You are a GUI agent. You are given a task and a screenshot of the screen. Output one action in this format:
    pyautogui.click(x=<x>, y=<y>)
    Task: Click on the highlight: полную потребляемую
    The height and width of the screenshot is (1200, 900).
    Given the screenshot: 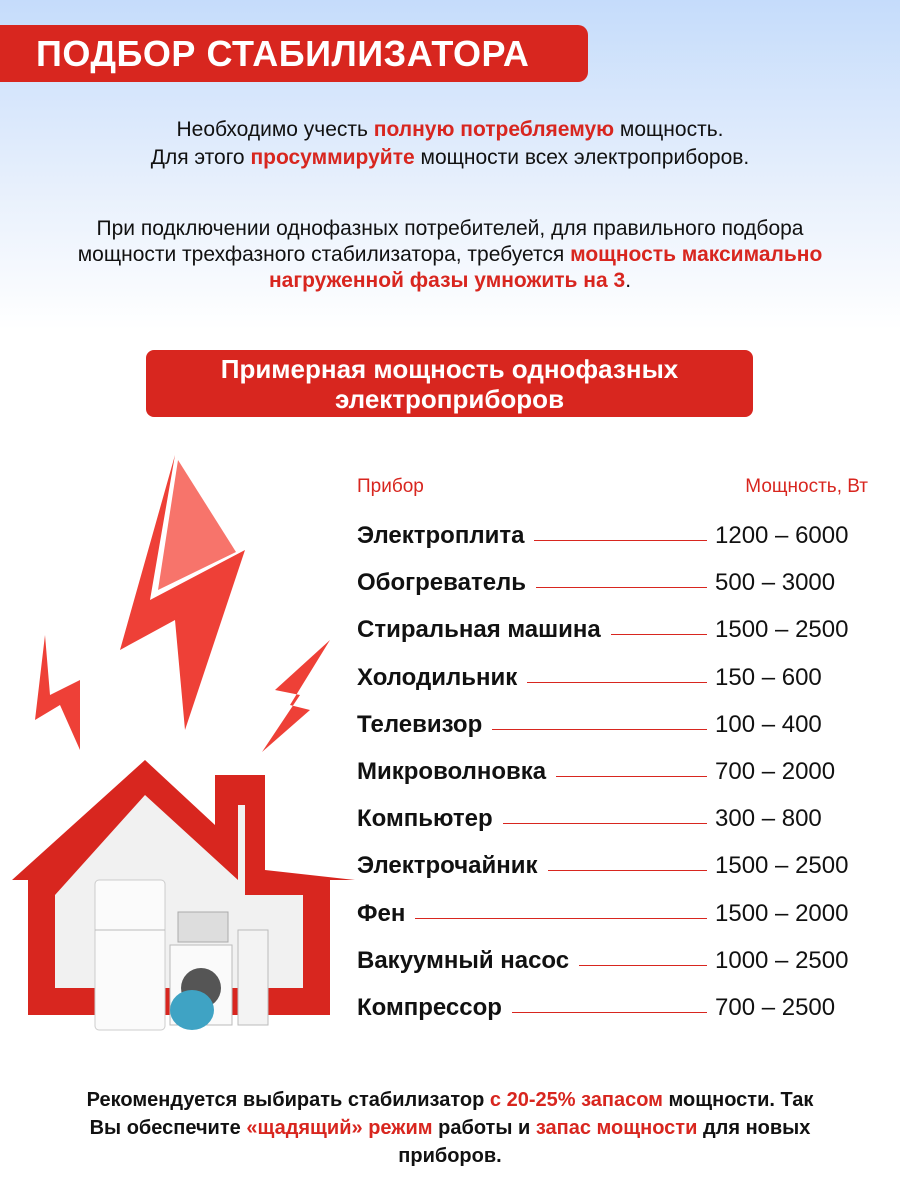 What is the action you would take?
    pyautogui.click(x=494, y=129)
    